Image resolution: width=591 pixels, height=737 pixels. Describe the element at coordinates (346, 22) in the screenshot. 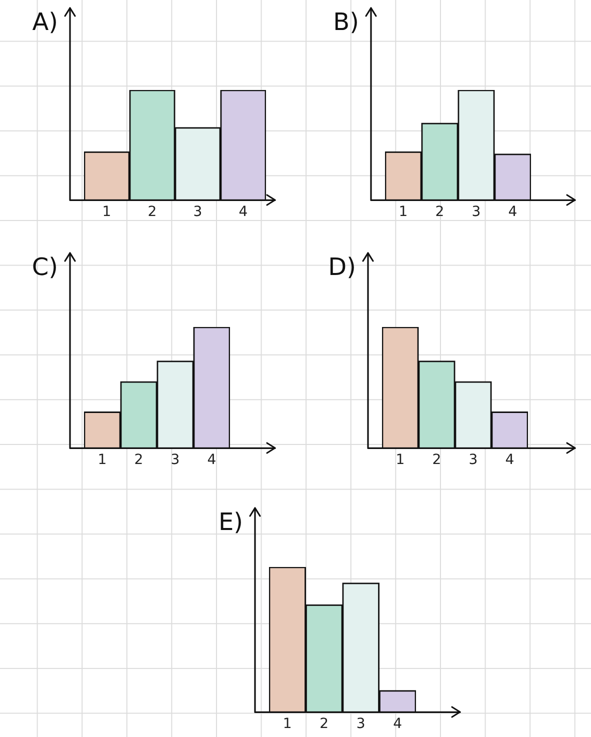

I see `chart-title: B)` at that location.